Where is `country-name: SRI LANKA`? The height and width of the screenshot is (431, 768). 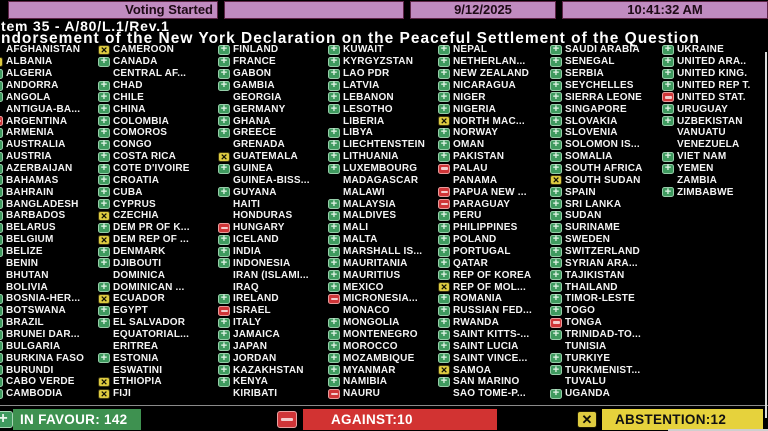
country-name: SRI LANKA is located at coordinates (593, 204).